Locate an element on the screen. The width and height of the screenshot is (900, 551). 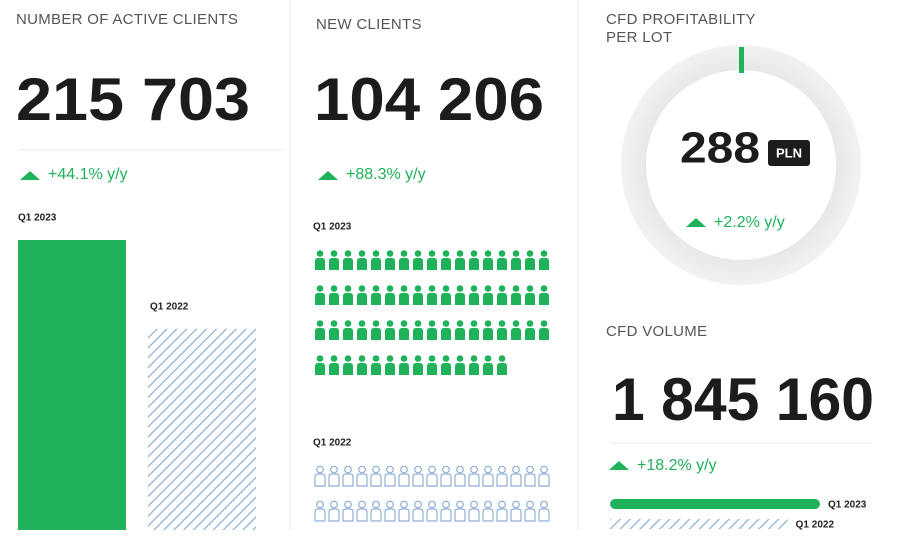
change: +2.2% y/y is located at coordinates (749, 222).